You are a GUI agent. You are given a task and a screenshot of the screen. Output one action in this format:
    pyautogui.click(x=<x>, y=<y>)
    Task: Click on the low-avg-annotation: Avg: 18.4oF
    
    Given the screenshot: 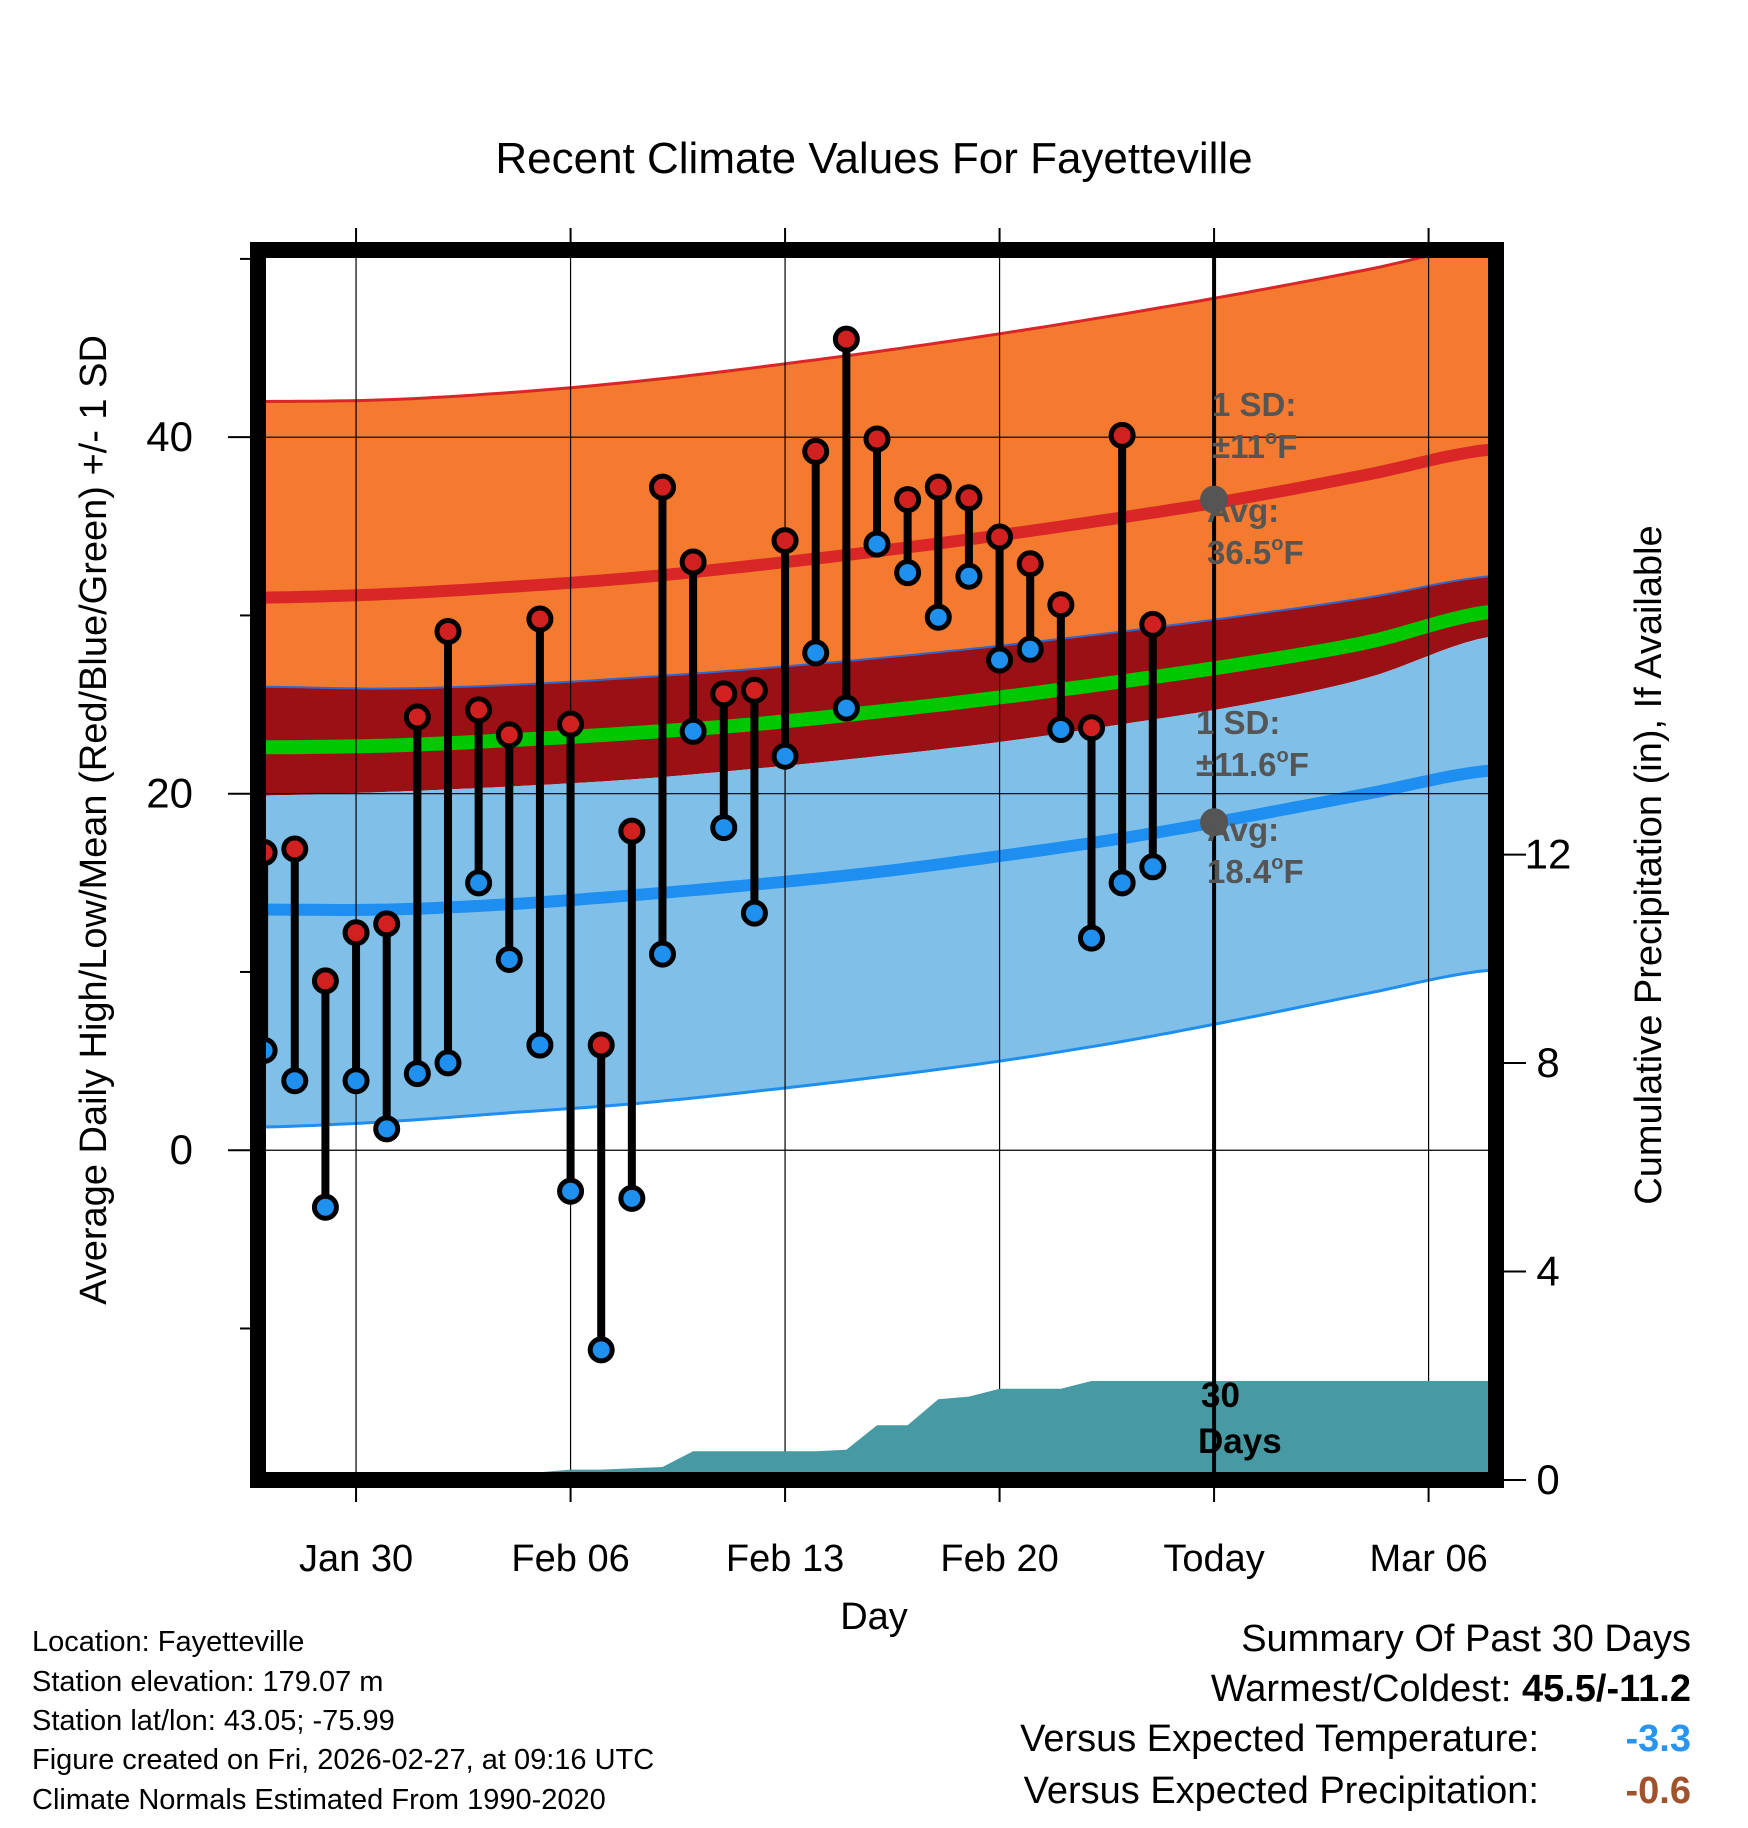 What is the action you would take?
    pyautogui.click(x=1255, y=850)
    